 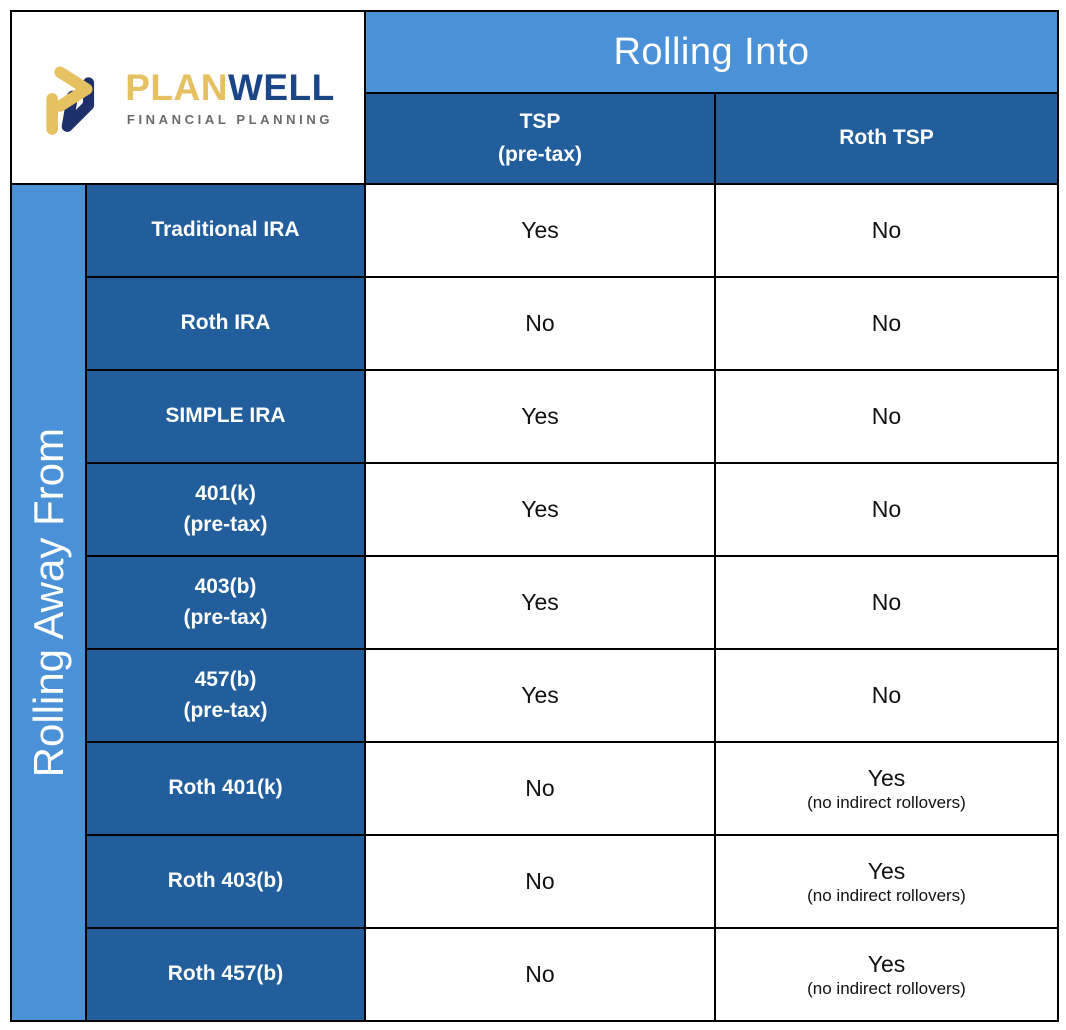 What do you see at coordinates (225, 695) in the screenshot?
I see `row-header: 457(b) (pre-tax)` at bounding box center [225, 695].